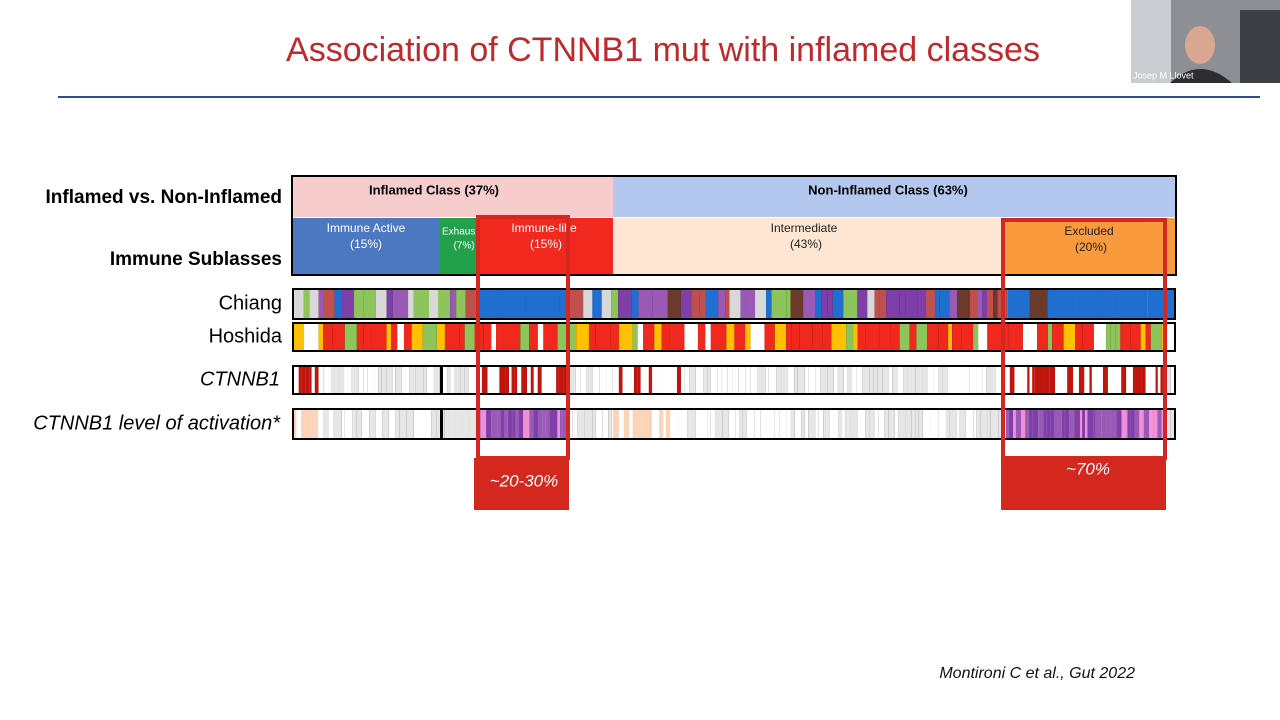  Describe the element at coordinates (1088, 468) in the screenshot. I see `callout-label: ~70%` at that location.